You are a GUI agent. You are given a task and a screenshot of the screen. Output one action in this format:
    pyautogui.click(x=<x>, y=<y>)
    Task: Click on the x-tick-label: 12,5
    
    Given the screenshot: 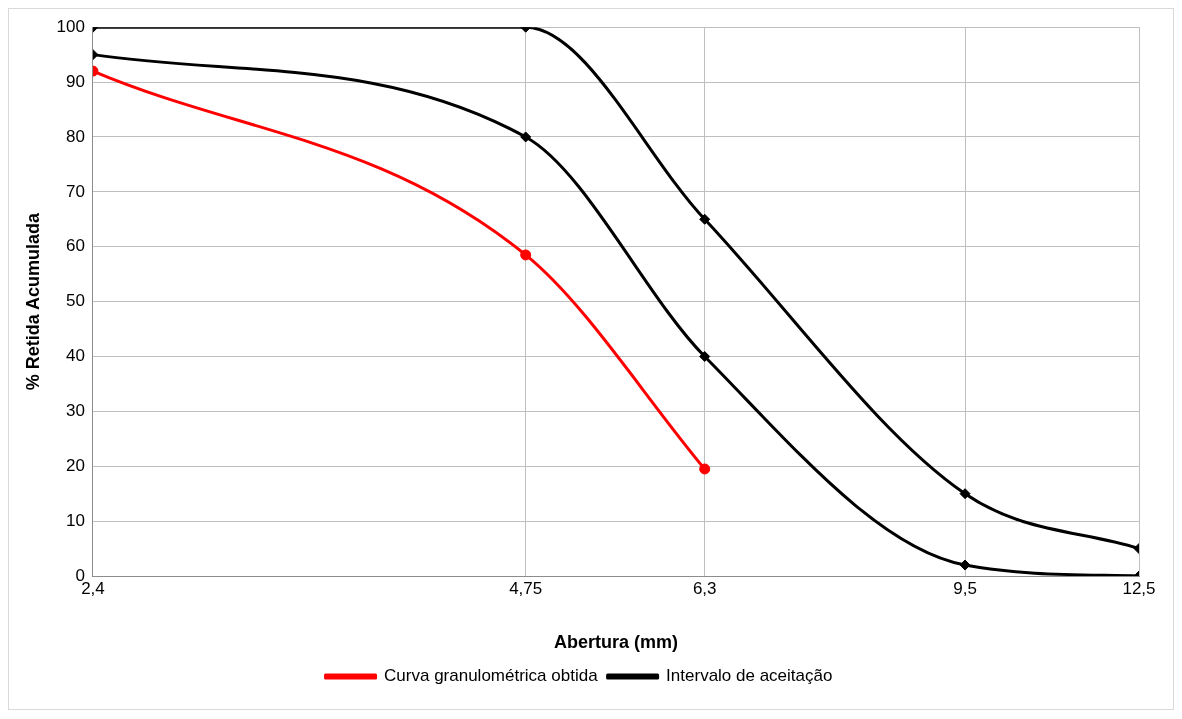 What is the action you would take?
    pyautogui.click(x=1139, y=588)
    